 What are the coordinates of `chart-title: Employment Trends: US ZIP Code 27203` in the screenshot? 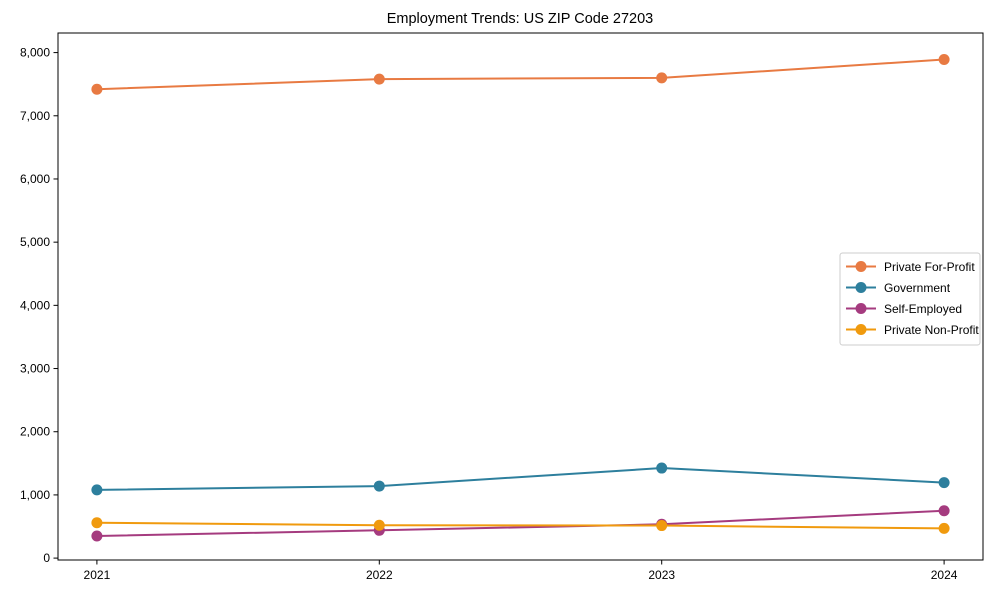 It's located at (520, 19).